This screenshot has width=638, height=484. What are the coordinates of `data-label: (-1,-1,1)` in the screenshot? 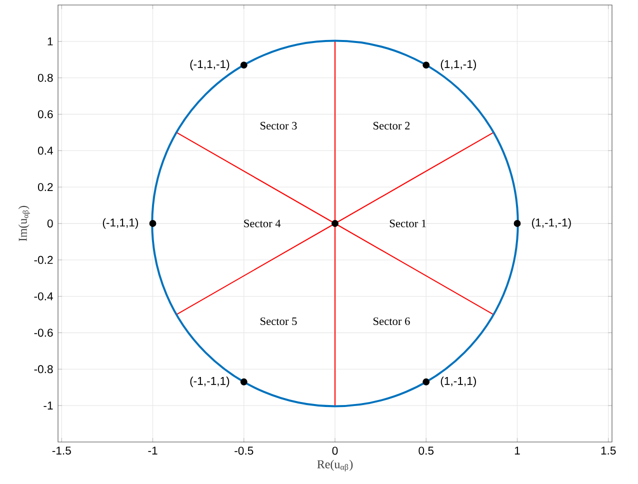 It's located at (210, 382).